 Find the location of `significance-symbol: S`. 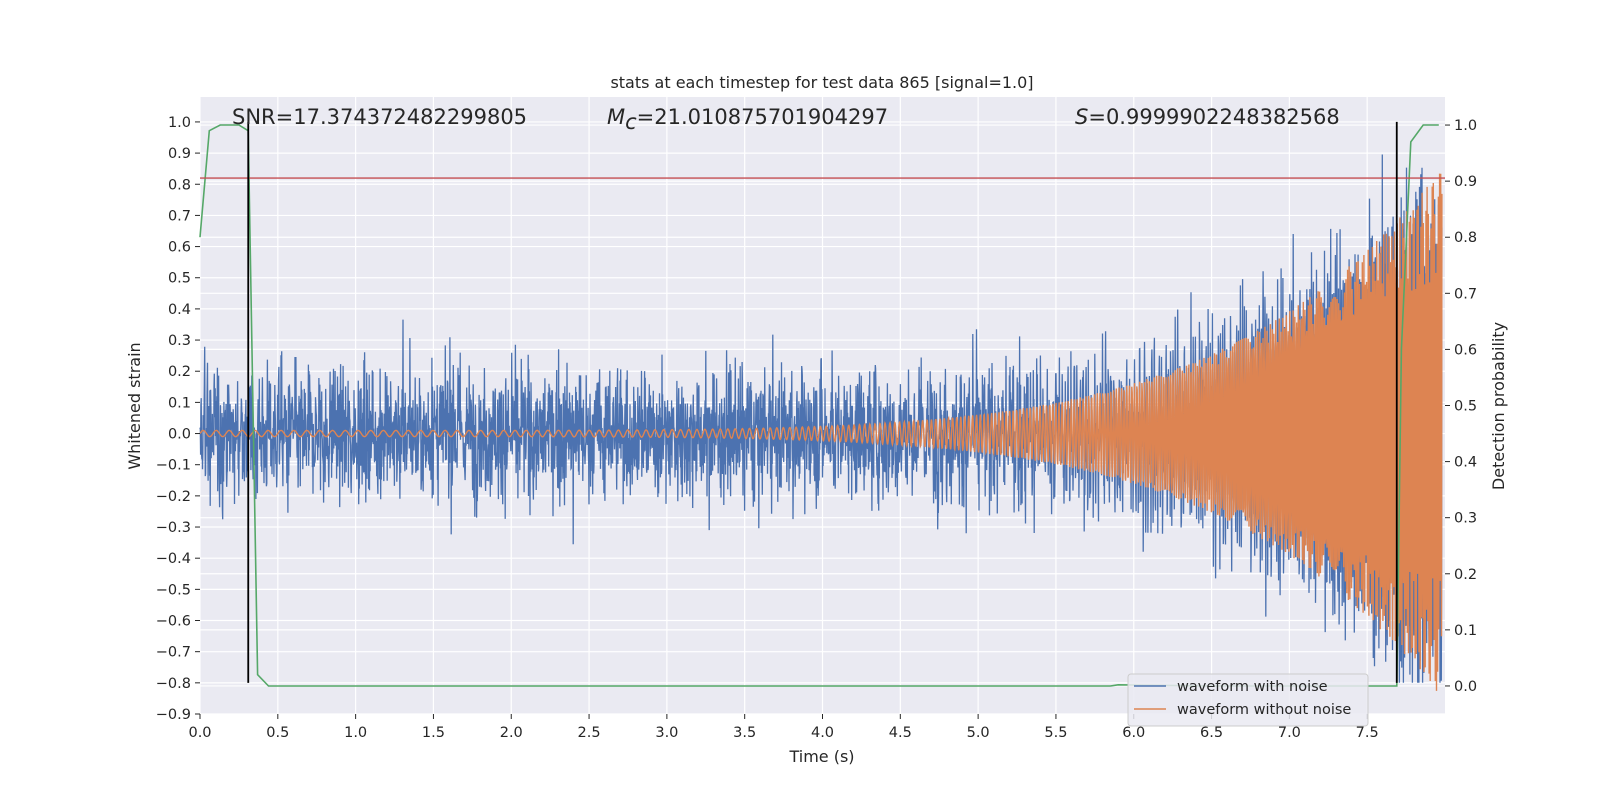

significance-symbol: S is located at coordinates (1081, 117).